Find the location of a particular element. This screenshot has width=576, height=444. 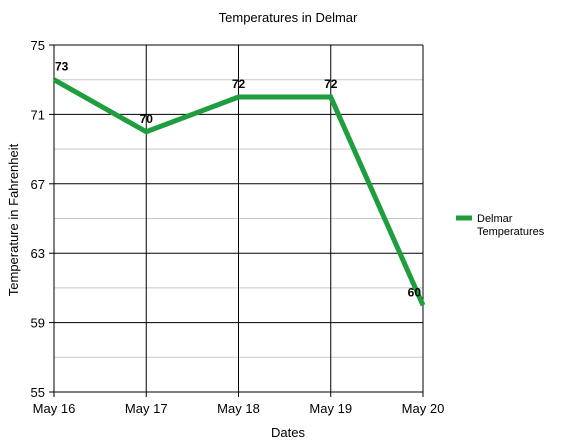

x-tick-label: May 19 is located at coordinates (330, 408).